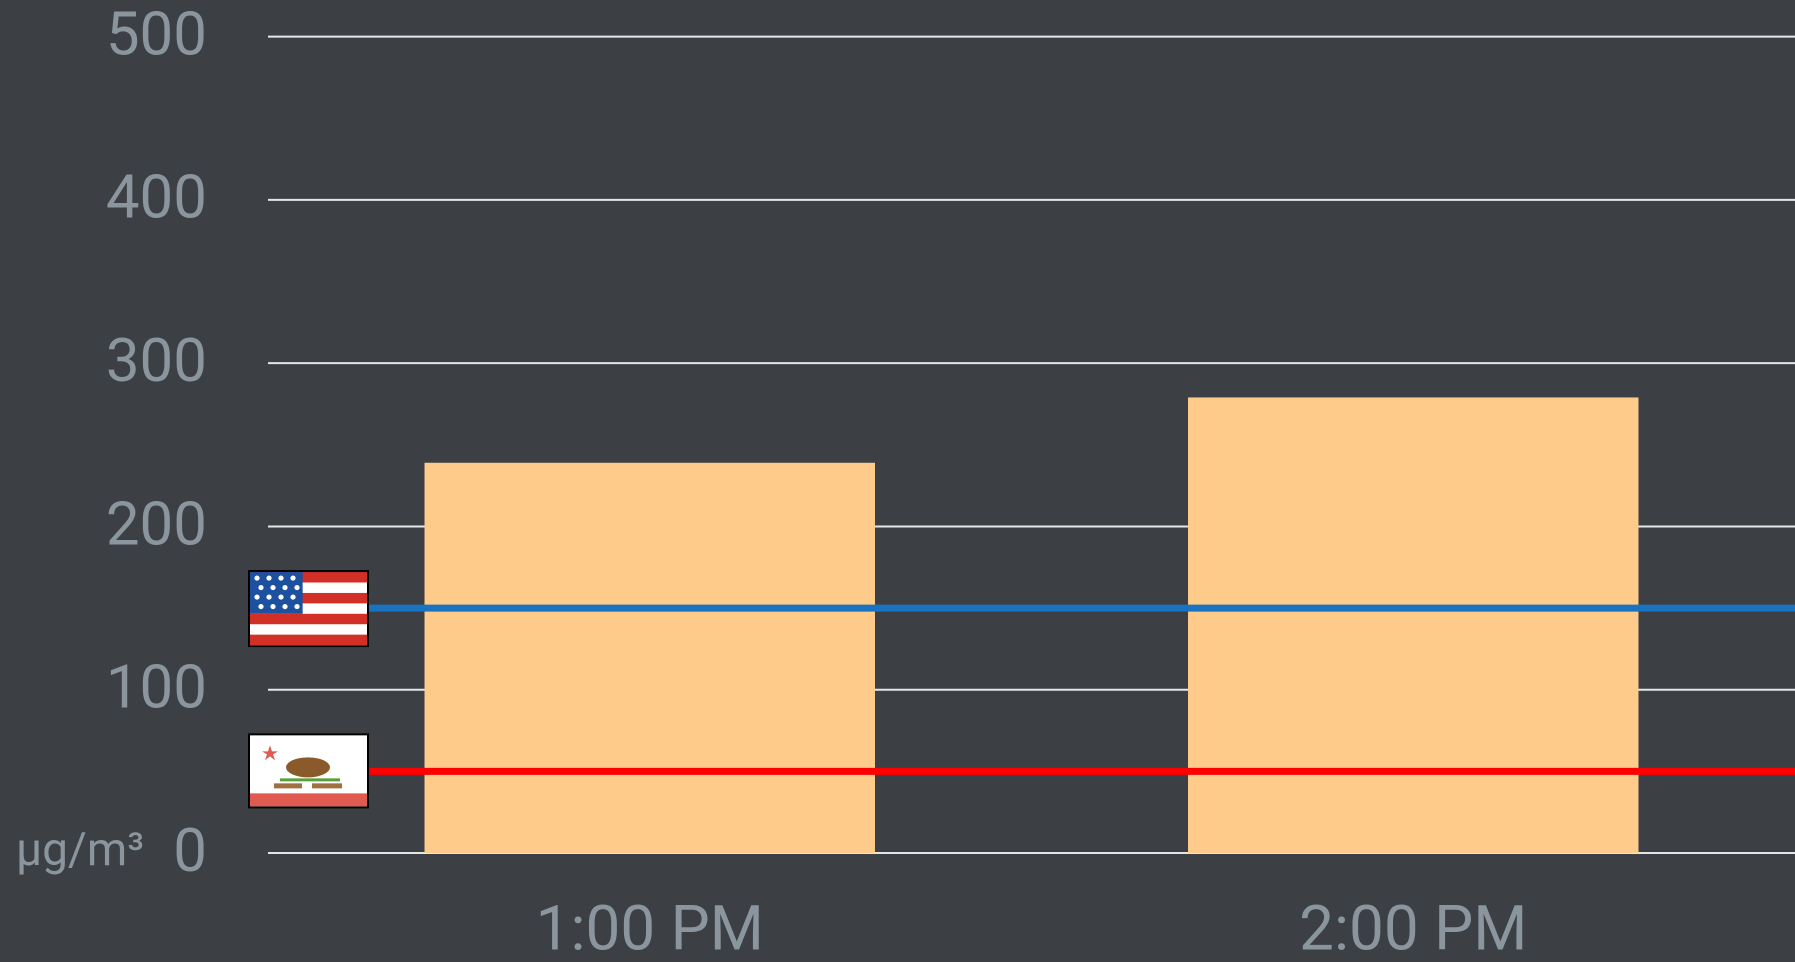 This screenshot has height=962, width=1795. Describe the element at coordinates (308, 767) in the screenshot. I see `flag-bear` at that location.